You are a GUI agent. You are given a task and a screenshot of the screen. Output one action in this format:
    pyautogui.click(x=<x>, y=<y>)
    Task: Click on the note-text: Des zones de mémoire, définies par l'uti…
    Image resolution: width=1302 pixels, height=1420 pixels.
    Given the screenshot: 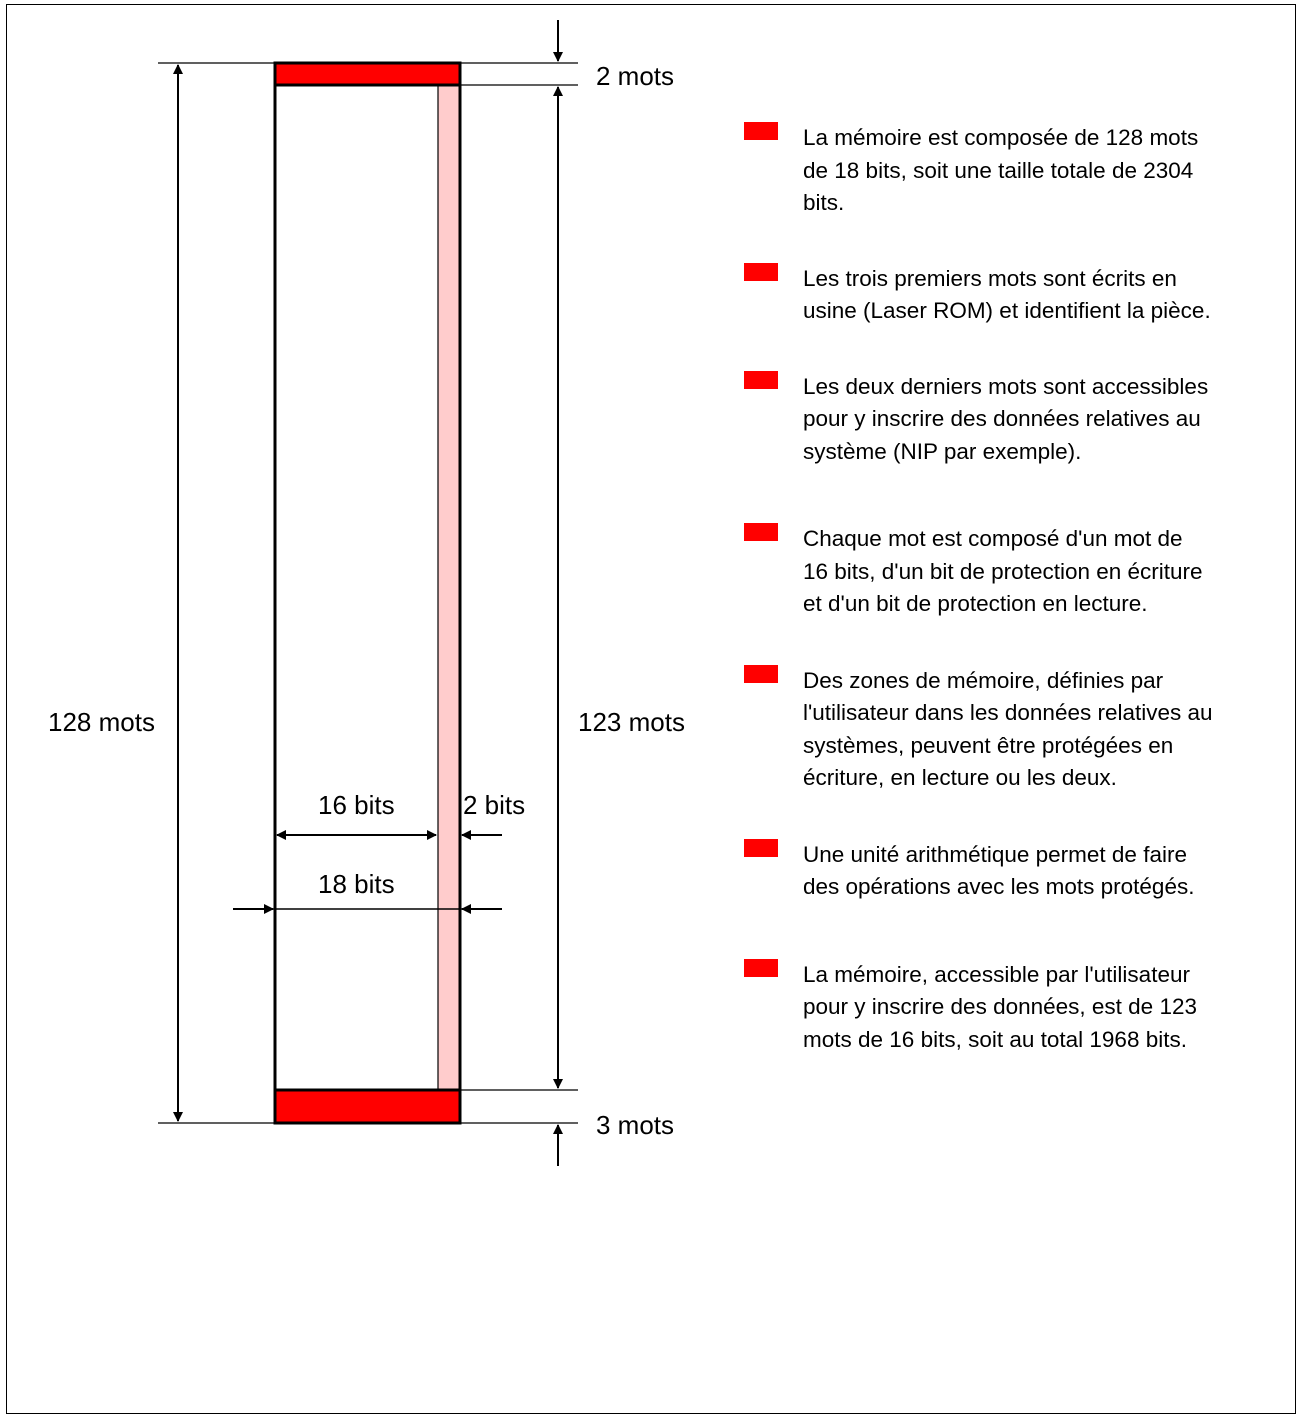 What is the action you would take?
    pyautogui.click(x=1008, y=729)
    